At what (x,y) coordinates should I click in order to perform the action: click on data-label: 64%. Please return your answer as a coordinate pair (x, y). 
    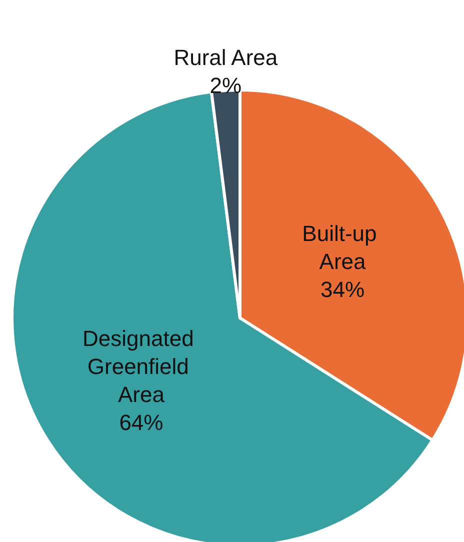
    Looking at the image, I should click on (141, 423).